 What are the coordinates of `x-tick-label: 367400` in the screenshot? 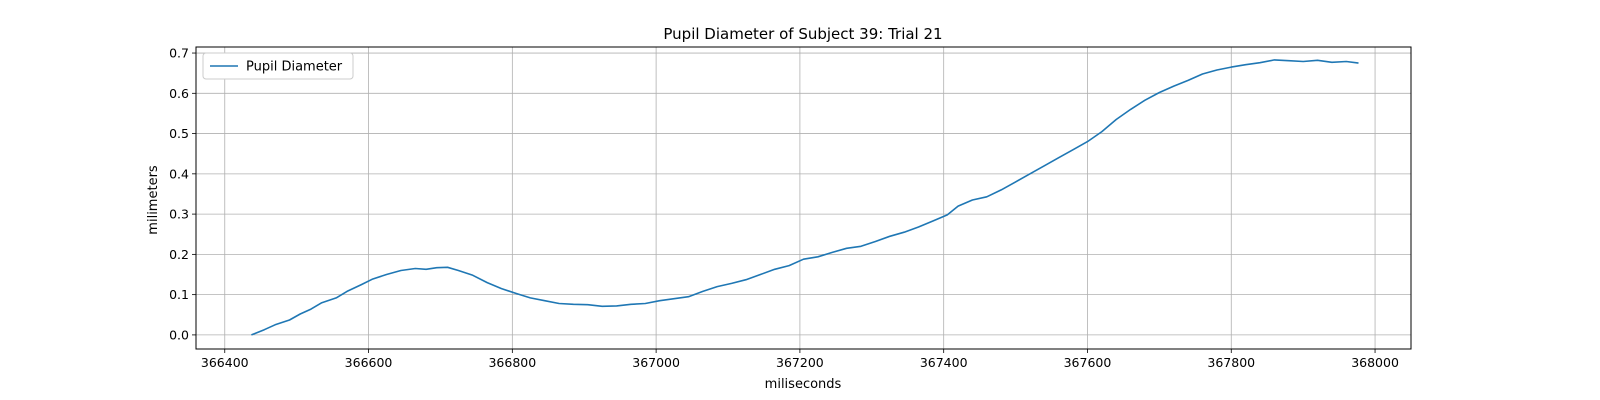 It's located at (944, 362).